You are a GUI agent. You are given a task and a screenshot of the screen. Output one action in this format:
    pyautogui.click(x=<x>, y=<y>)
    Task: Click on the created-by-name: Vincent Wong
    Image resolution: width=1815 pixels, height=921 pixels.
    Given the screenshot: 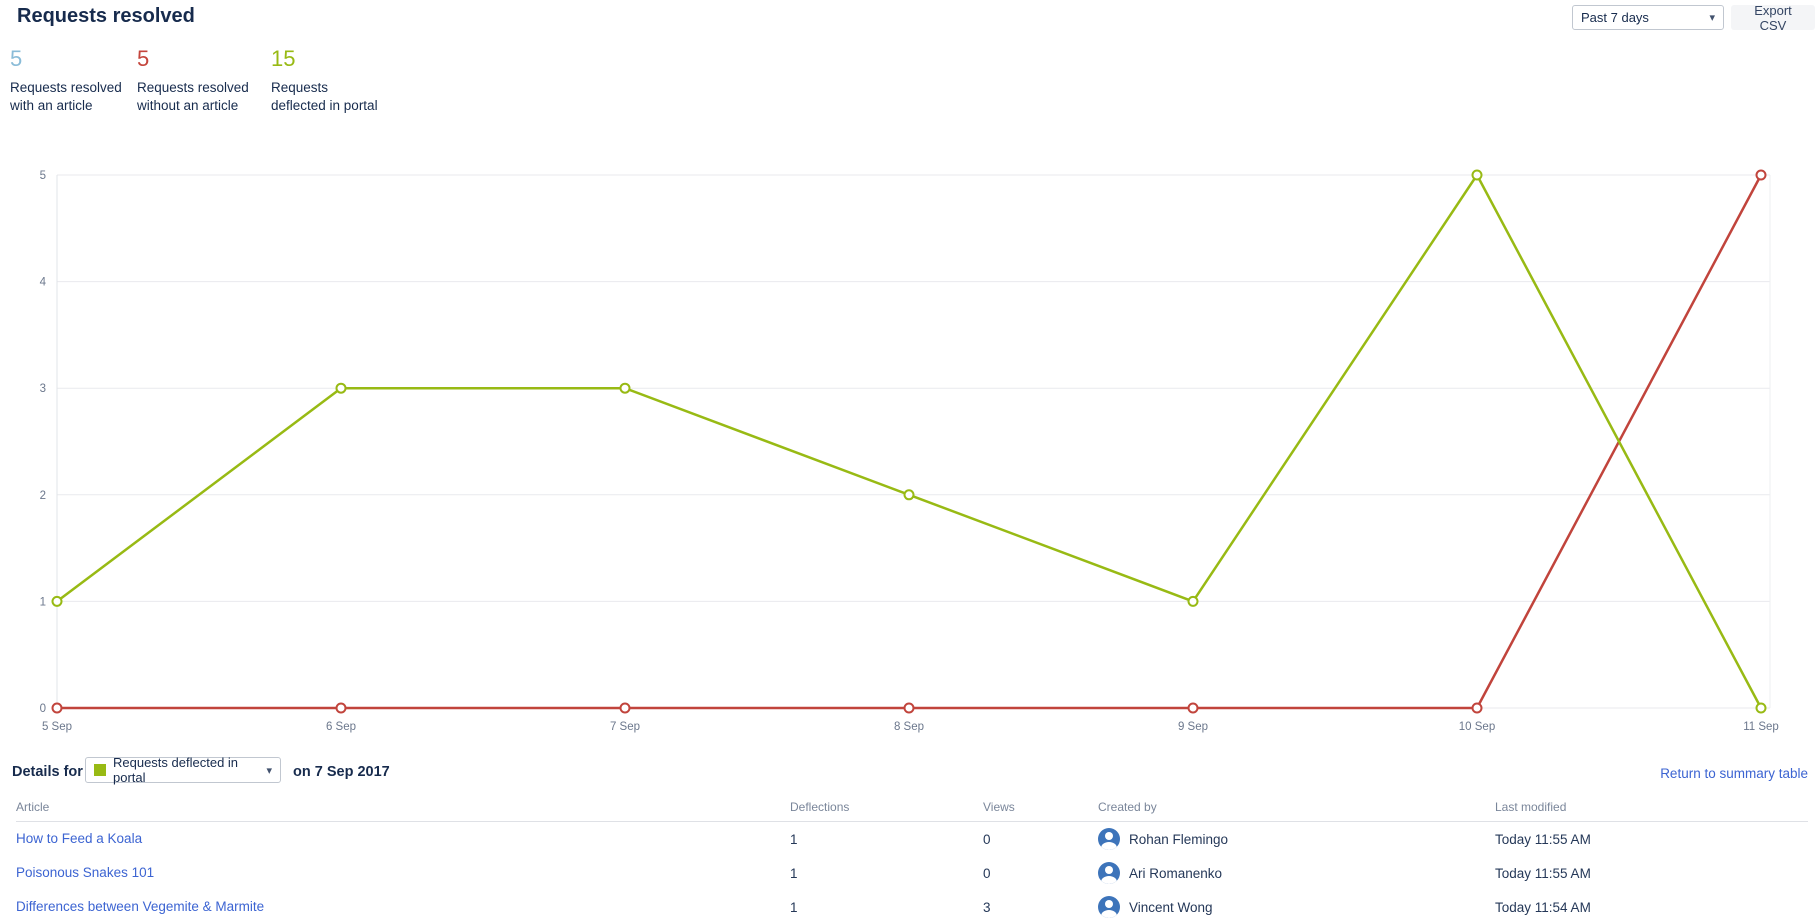 What is the action you would take?
    pyautogui.click(x=1171, y=907)
    